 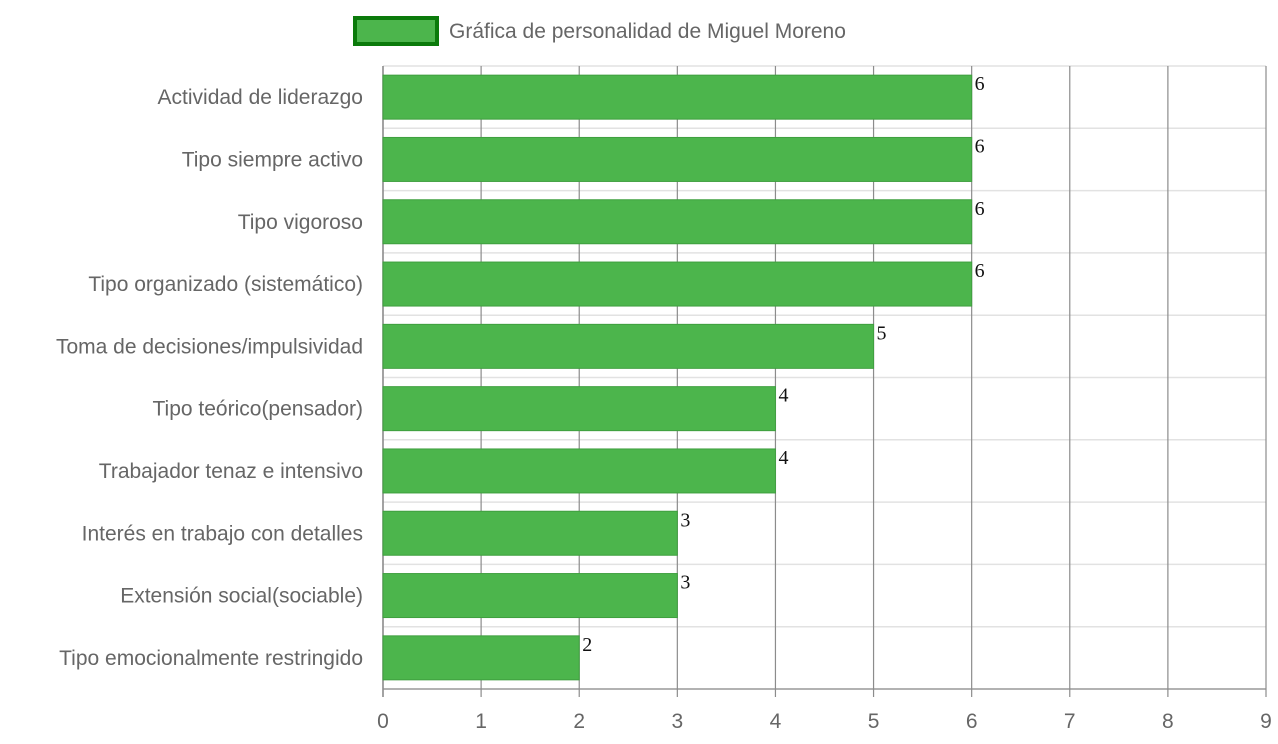 I want to click on category-label: Actividad de liderazgo, so click(x=260, y=97).